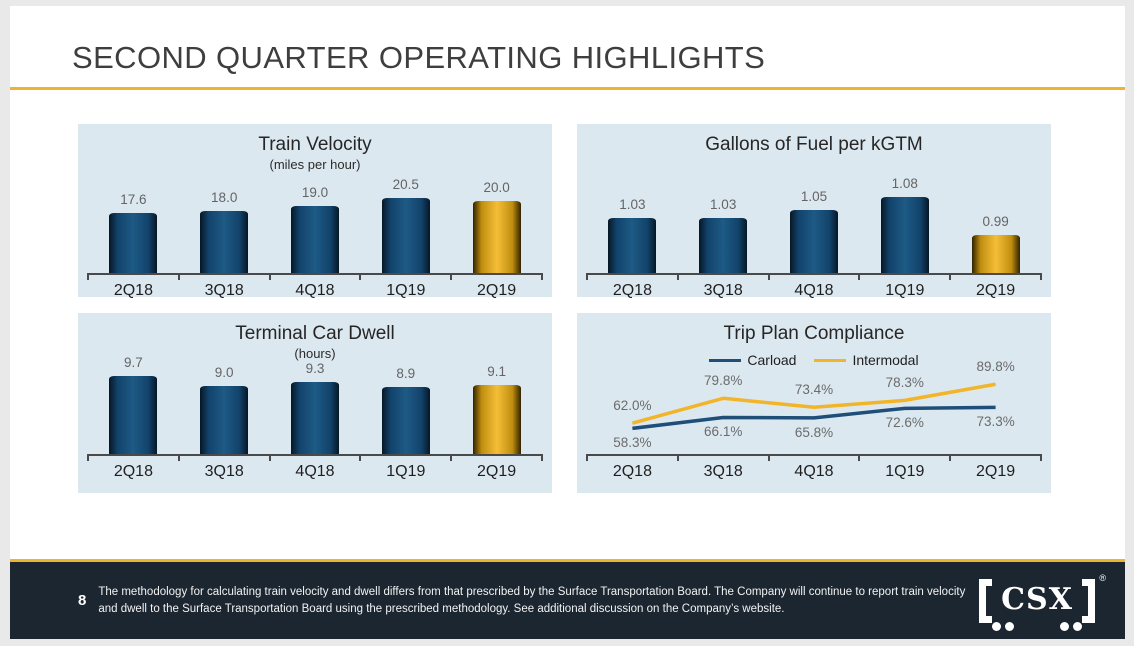  What do you see at coordinates (133, 363) in the screenshot?
I see `bar-value-label: 9.7` at bounding box center [133, 363].